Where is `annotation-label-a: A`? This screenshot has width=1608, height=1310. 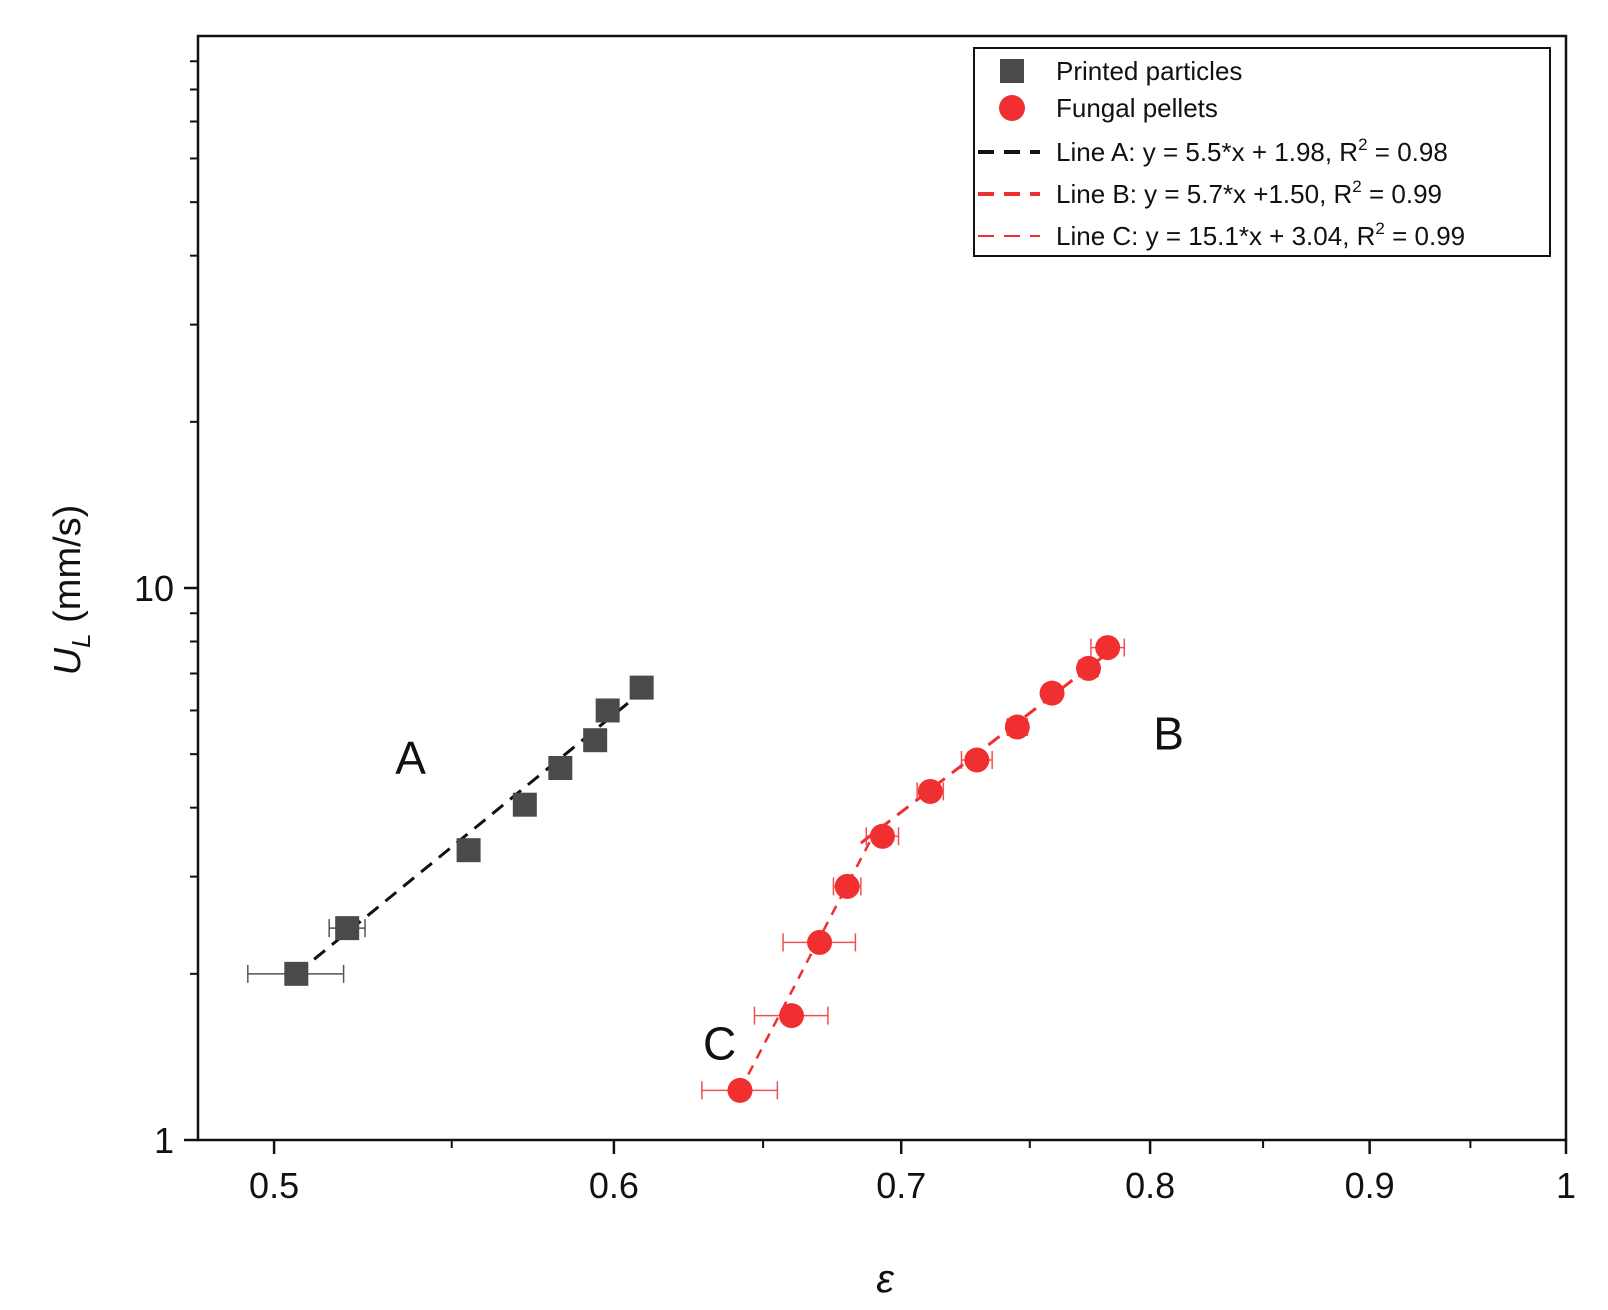
annotation-label-a: A is located at coordinates (410, 758).